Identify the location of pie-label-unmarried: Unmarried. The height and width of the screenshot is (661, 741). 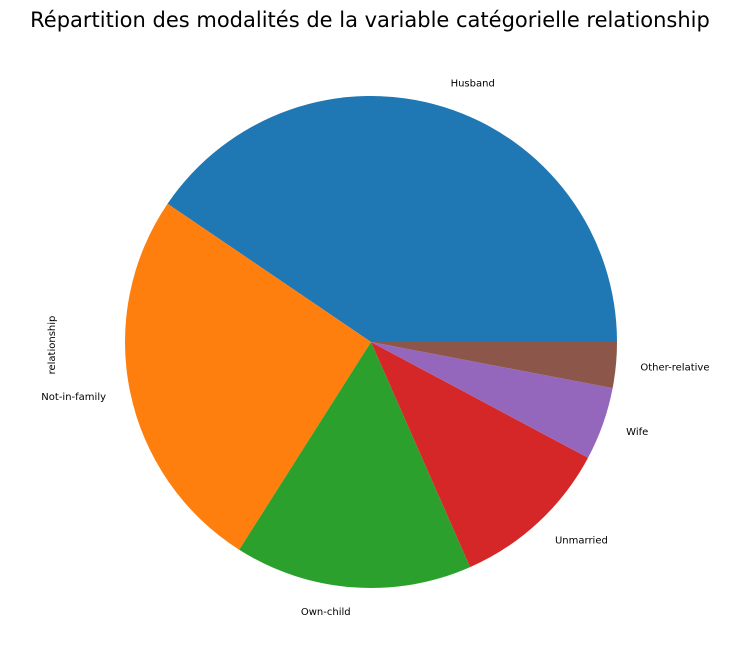
(581, 540).